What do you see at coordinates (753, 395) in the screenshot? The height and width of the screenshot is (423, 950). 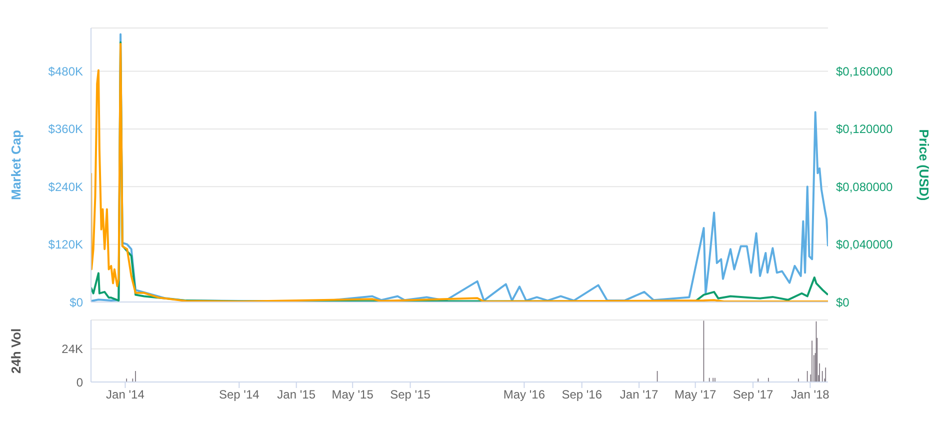 I see `x-tick-label: Sep '17` at bounding box center [753, 395].